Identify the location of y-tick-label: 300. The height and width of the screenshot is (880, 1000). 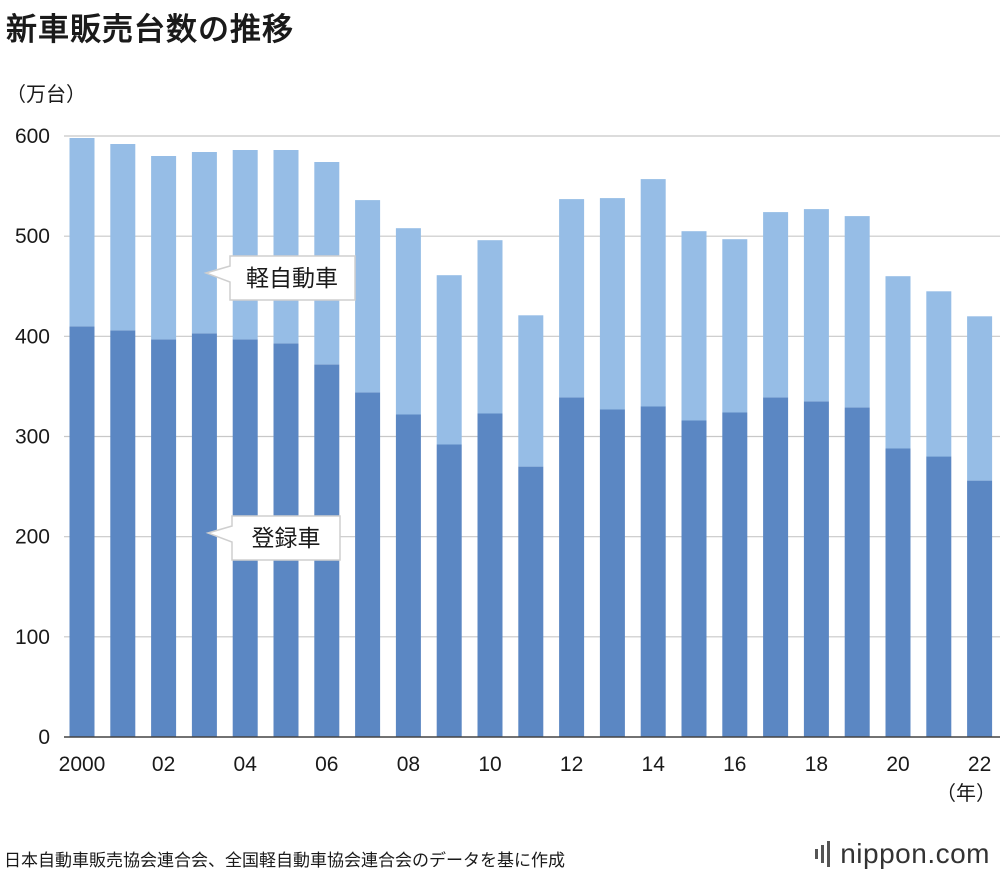
(32, 437).